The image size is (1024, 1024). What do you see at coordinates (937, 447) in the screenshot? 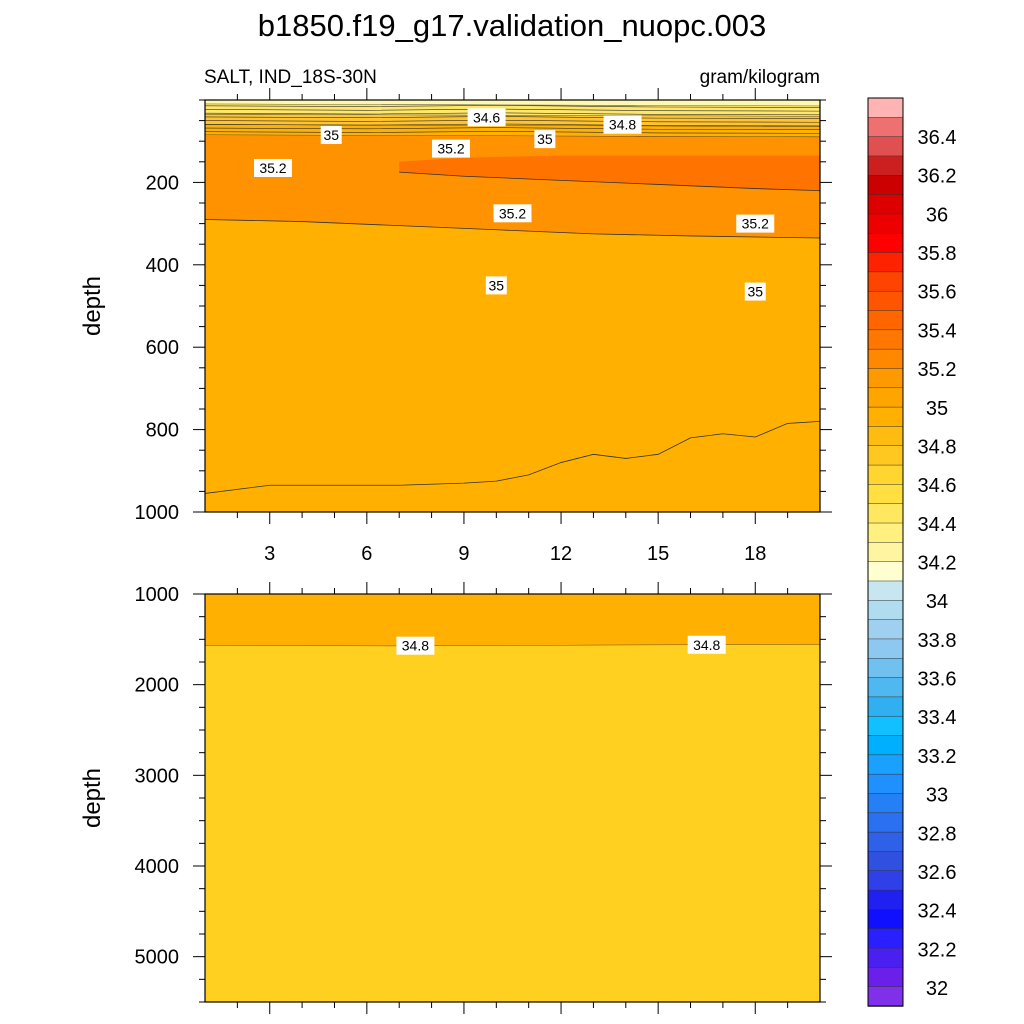
I see `colorbar-label: 34.8` at bounding box center [937, 447].